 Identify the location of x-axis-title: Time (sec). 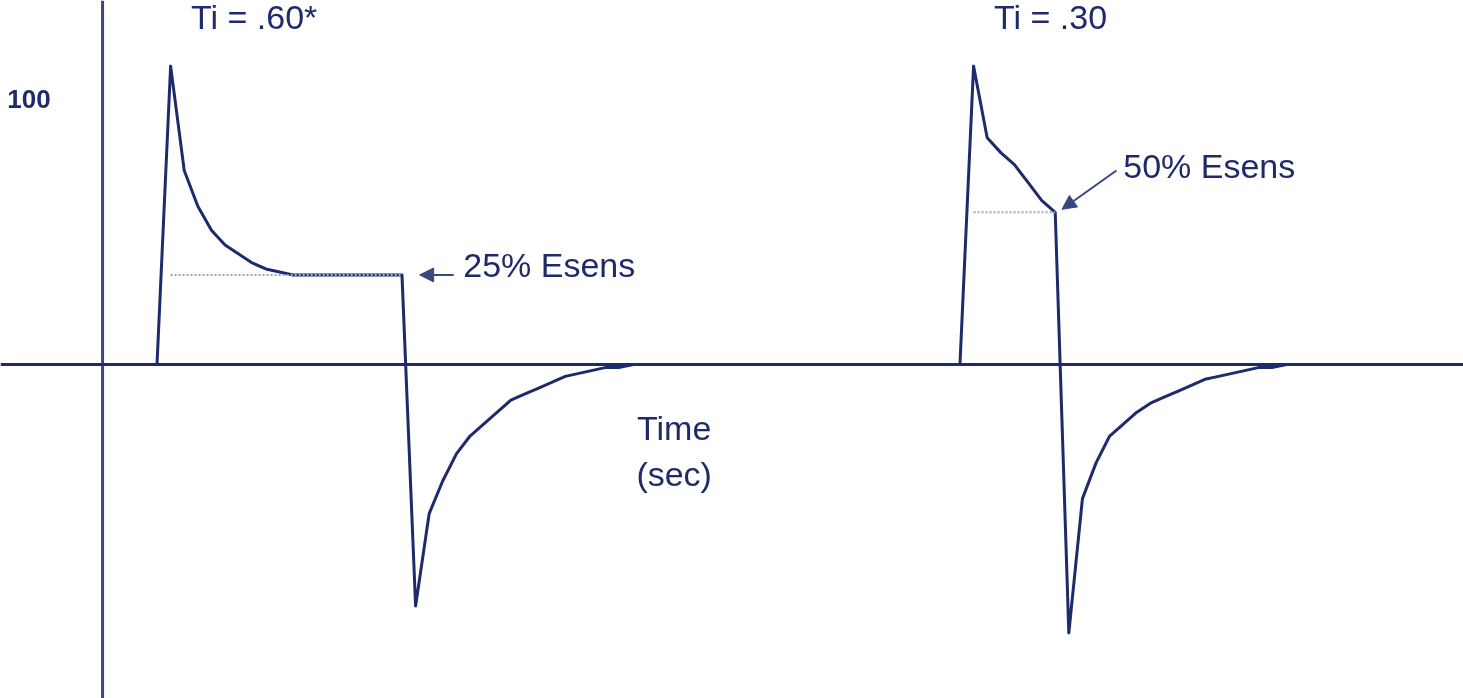
(674, 451).